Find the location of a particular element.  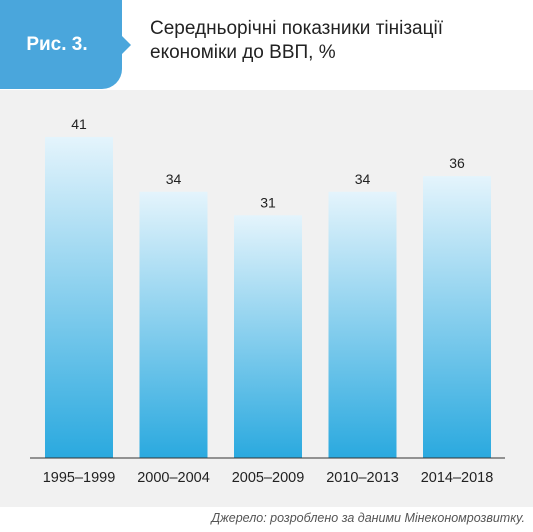

data-label-1: 41 is located at coordinates (79, 124).